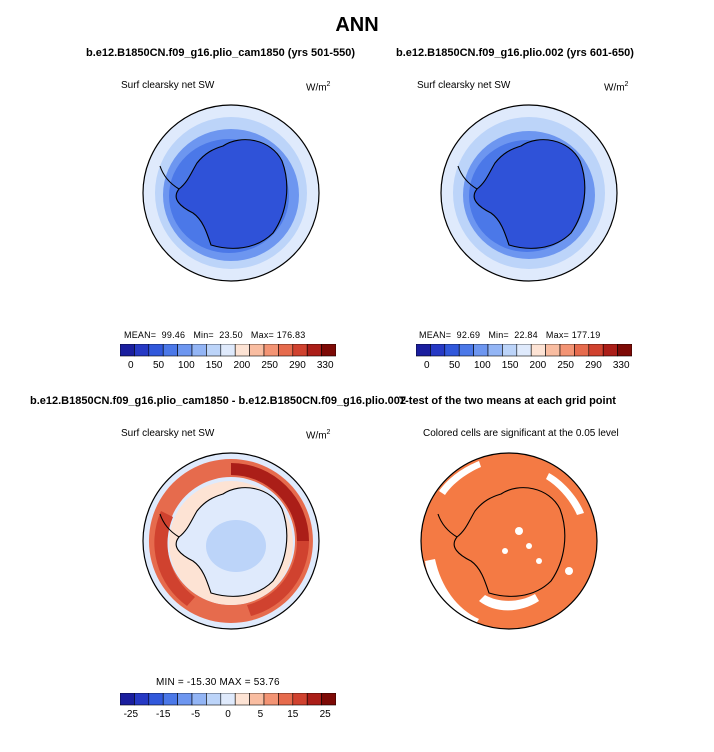 This screenshot has height=752, width=714. Describe the element at coordinates (228, 357) in the screenshot. I see `panel-1-colorbar: 0 50 100 150 200 250 290 330` at that location.